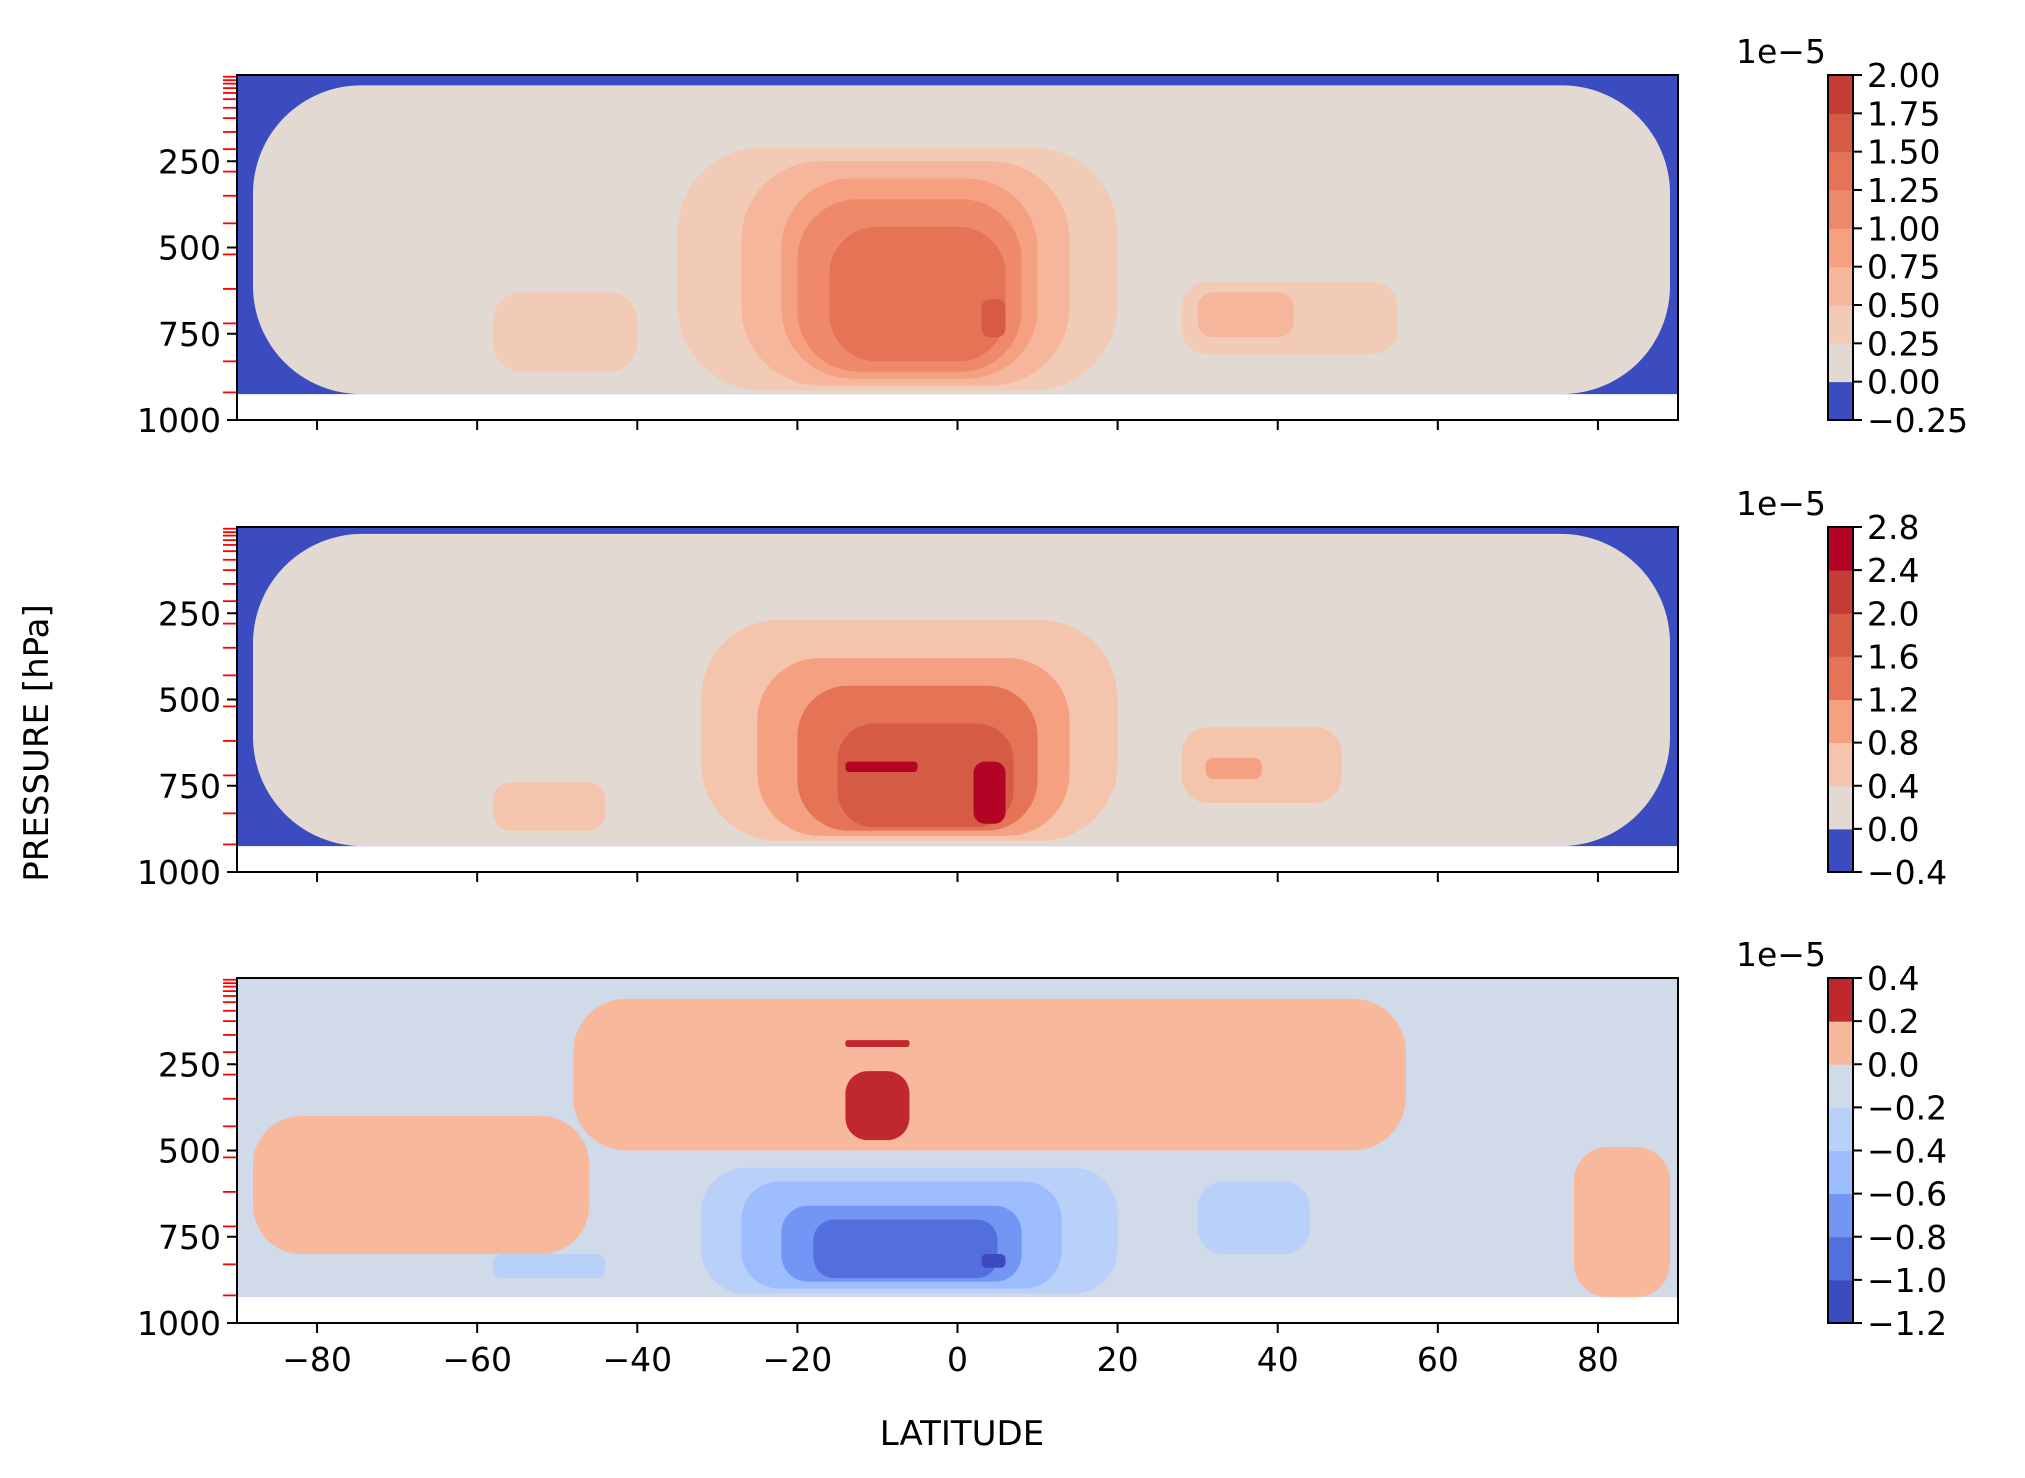  I want to click on colorbar-tick-label: −0.8, so click(1907, 1237).